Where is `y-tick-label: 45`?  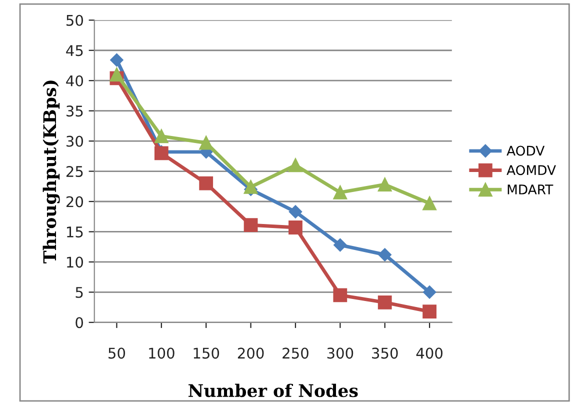 y-tick-label: 45 is located at coordinates (74, 50).